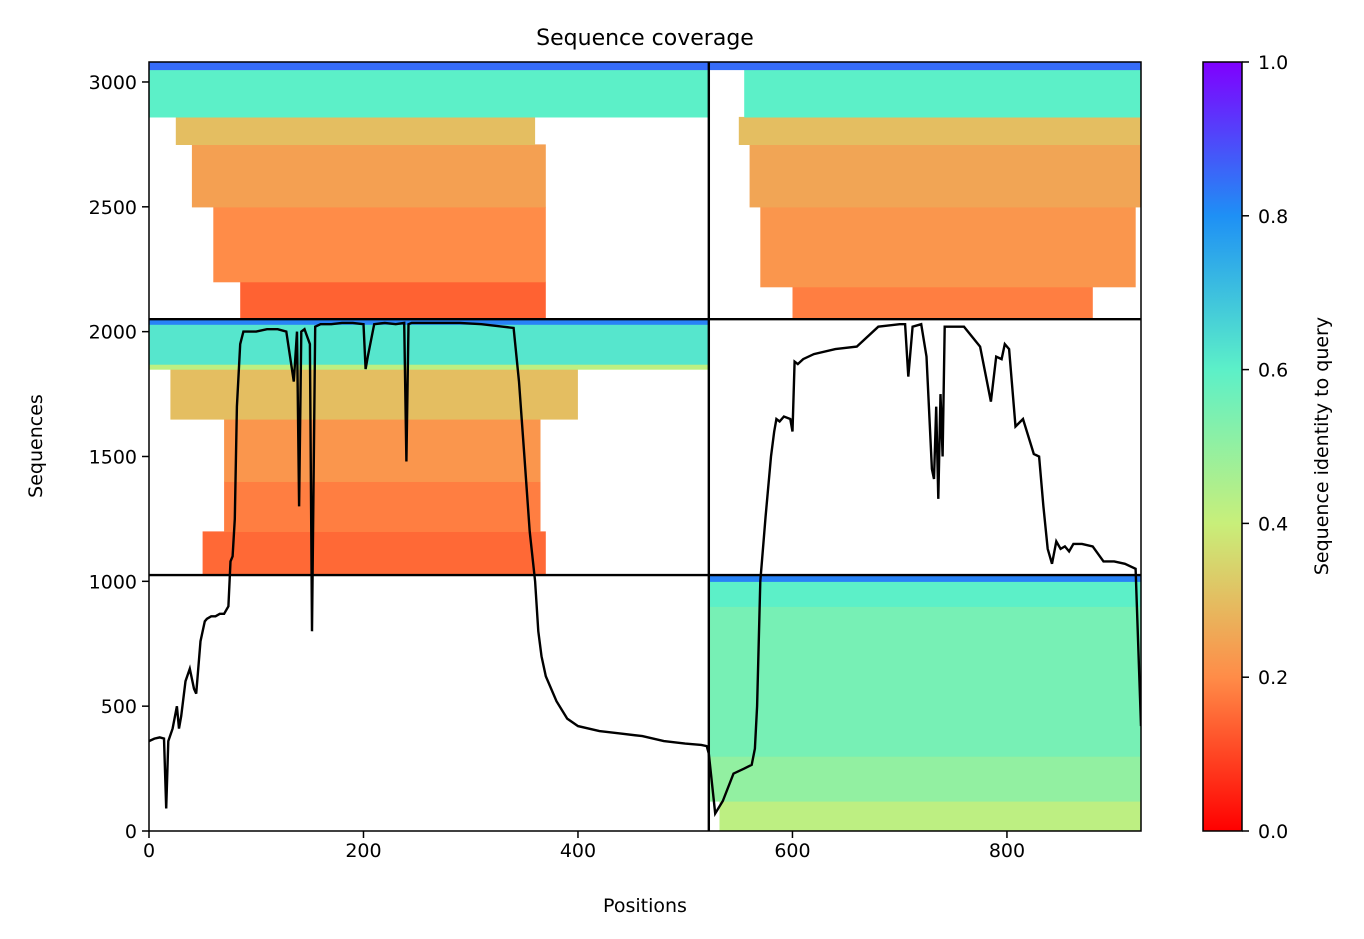 The height and width of the screenshot is (939, 1364). What do you see at coordinates (363, 851) in the screenshot?
I see `x-tick-label: 200` at bounding box center [363, 851].